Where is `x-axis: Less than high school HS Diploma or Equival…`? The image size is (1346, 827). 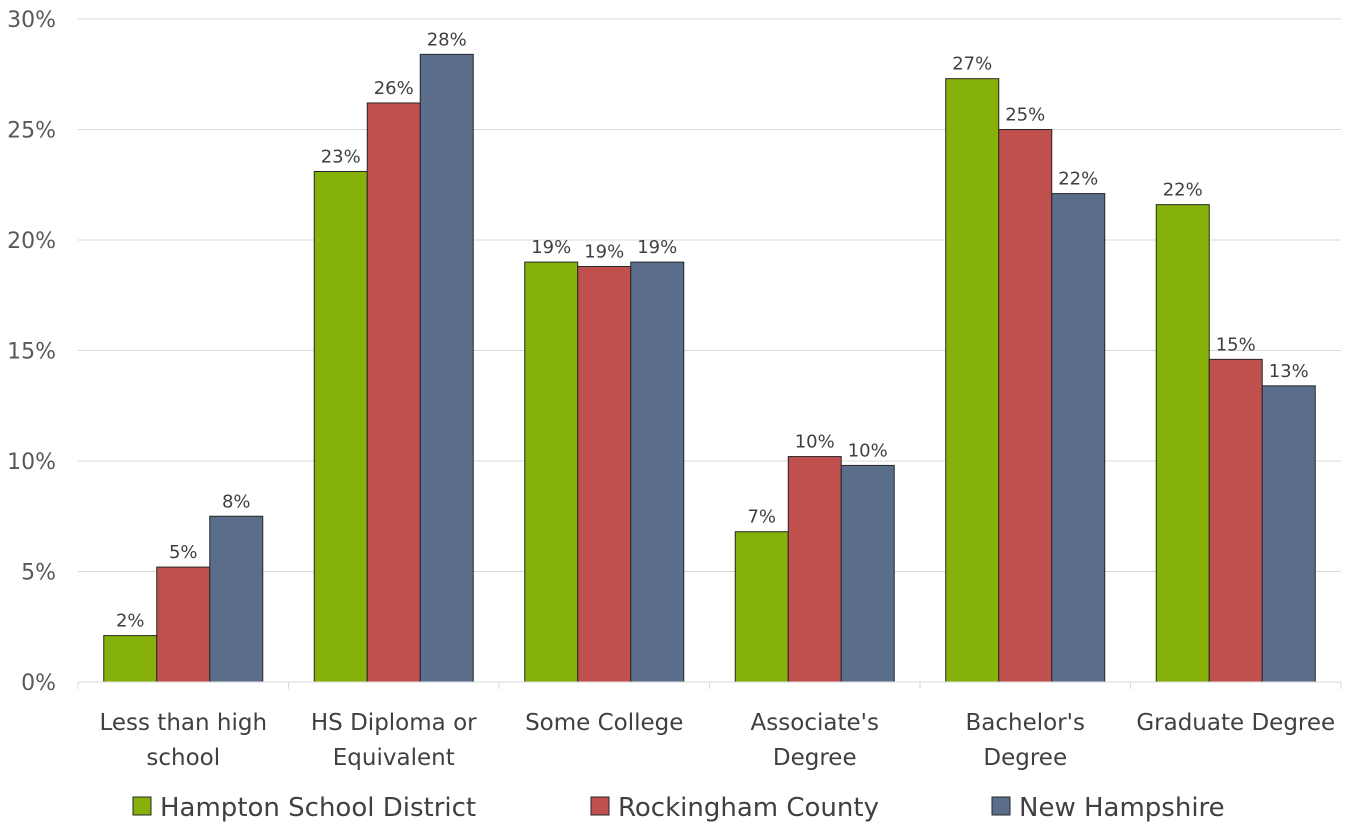
x-axis: Less than high school HS Diploma or Equival… is located at coordinates (709, 726).